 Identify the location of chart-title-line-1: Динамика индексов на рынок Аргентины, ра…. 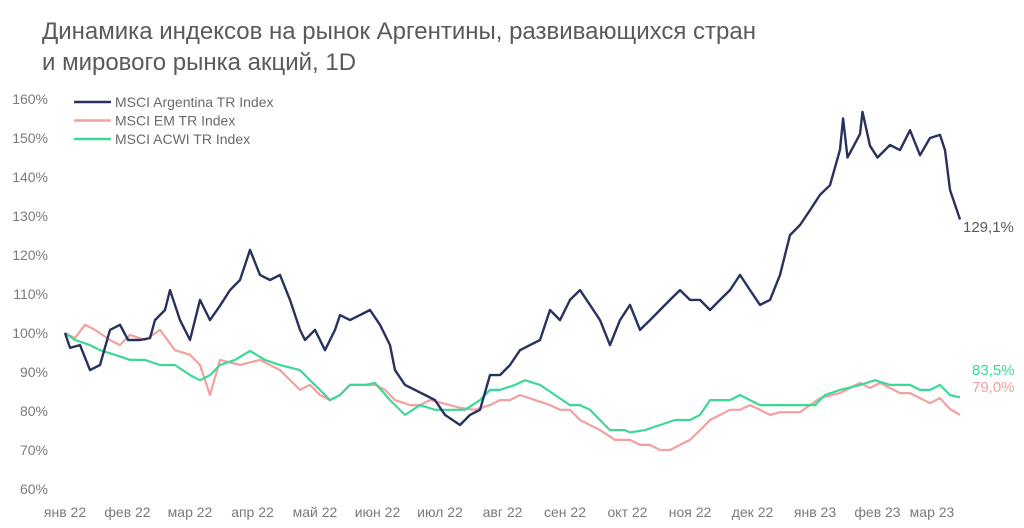
(399, 31).